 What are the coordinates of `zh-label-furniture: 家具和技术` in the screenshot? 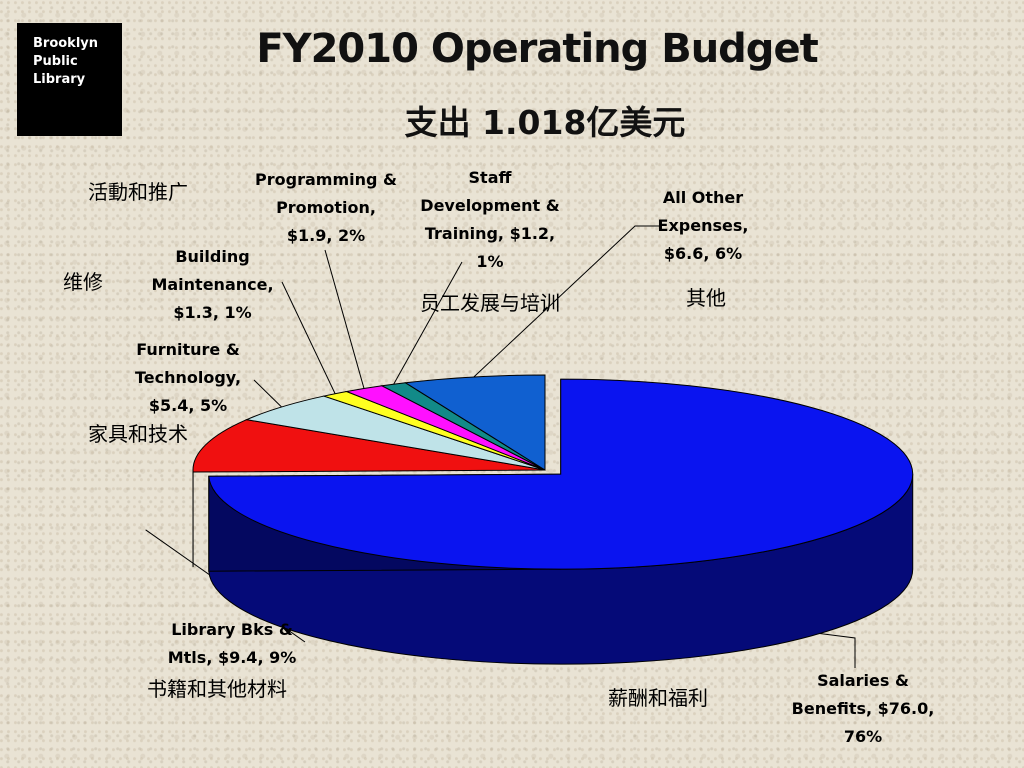 It's located at (138, 434).